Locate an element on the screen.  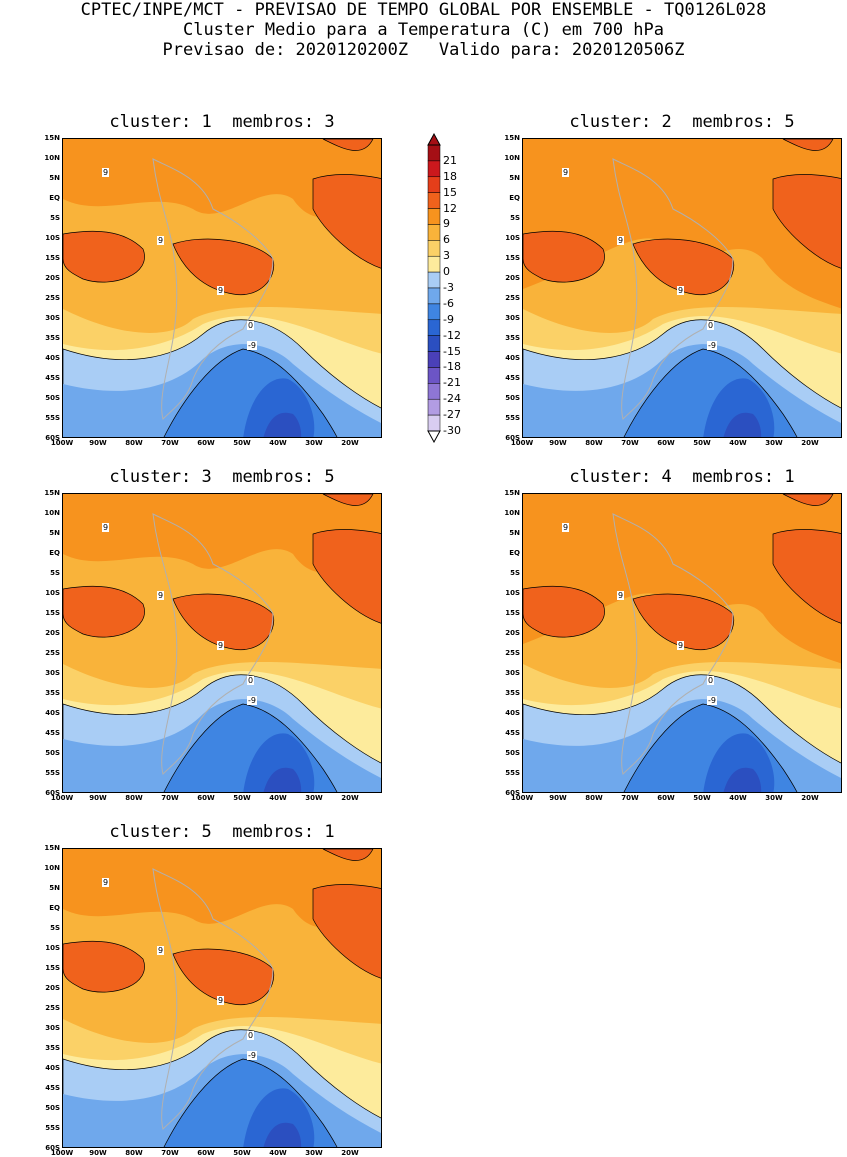
lat-tick-label: 5S is located at coordinates (55, 218).